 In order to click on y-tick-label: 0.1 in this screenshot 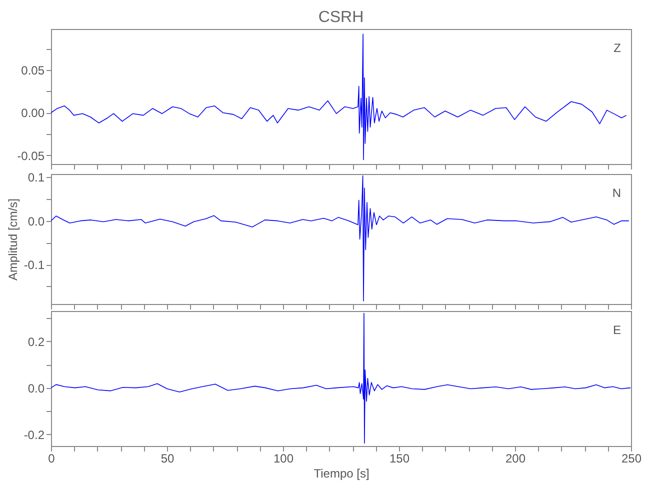, I will do `click(36, 177)`.